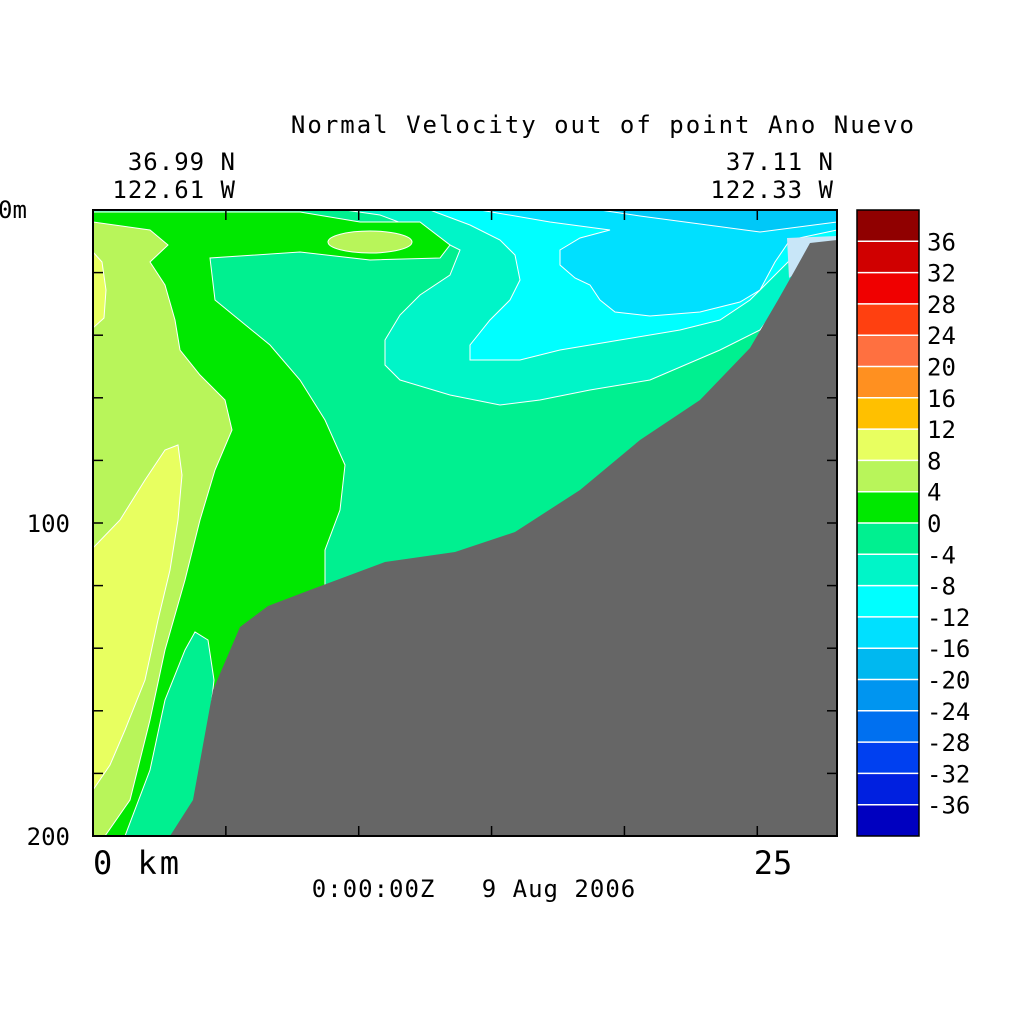  I want to click on end-lon-label: 122.33 W, so click(772, 190).